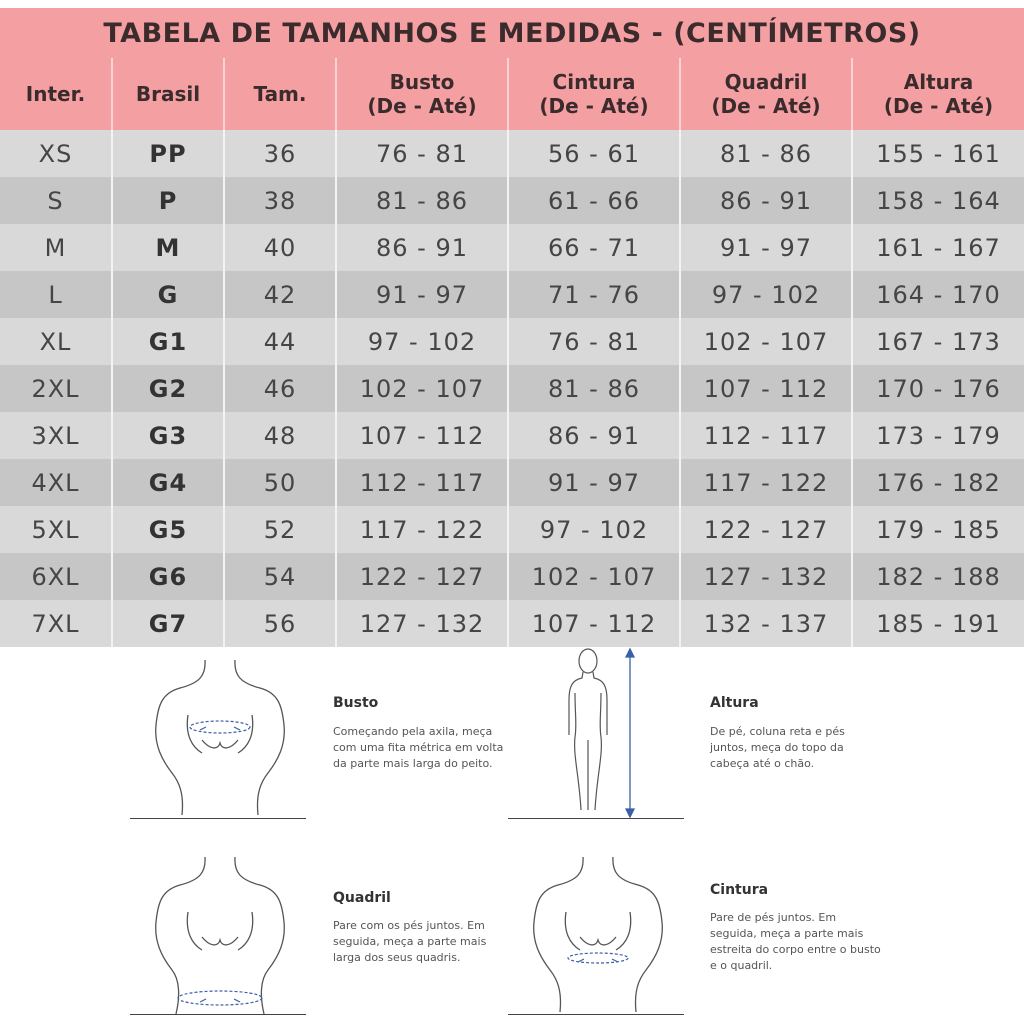 This screenshot has width=1024, height=1024. What do you see at coordinates (356, 703) in the screenshot?
I see `busto-guide-title: Busto` at bounding box center [356, 703].